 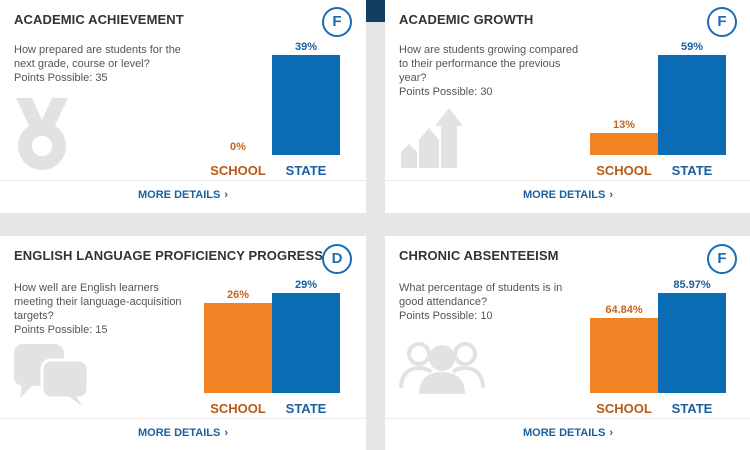 What do you see at coordinates (466, 19) in the screenshot?
I see `card-title: ACADEMIC GROWTH` at bounding box center [466, 19].